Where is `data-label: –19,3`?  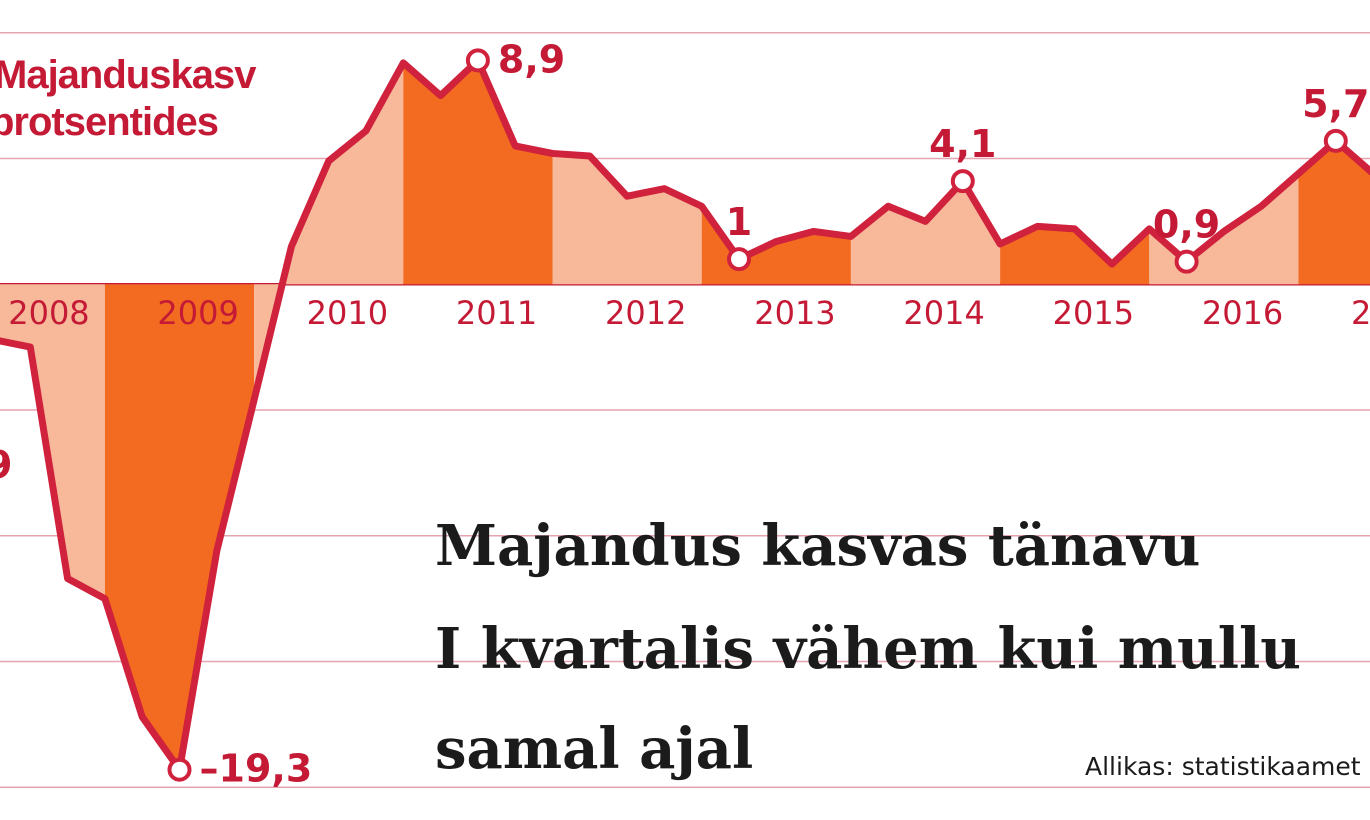 data-label: –19,3 is located at coordinates (256, 769).